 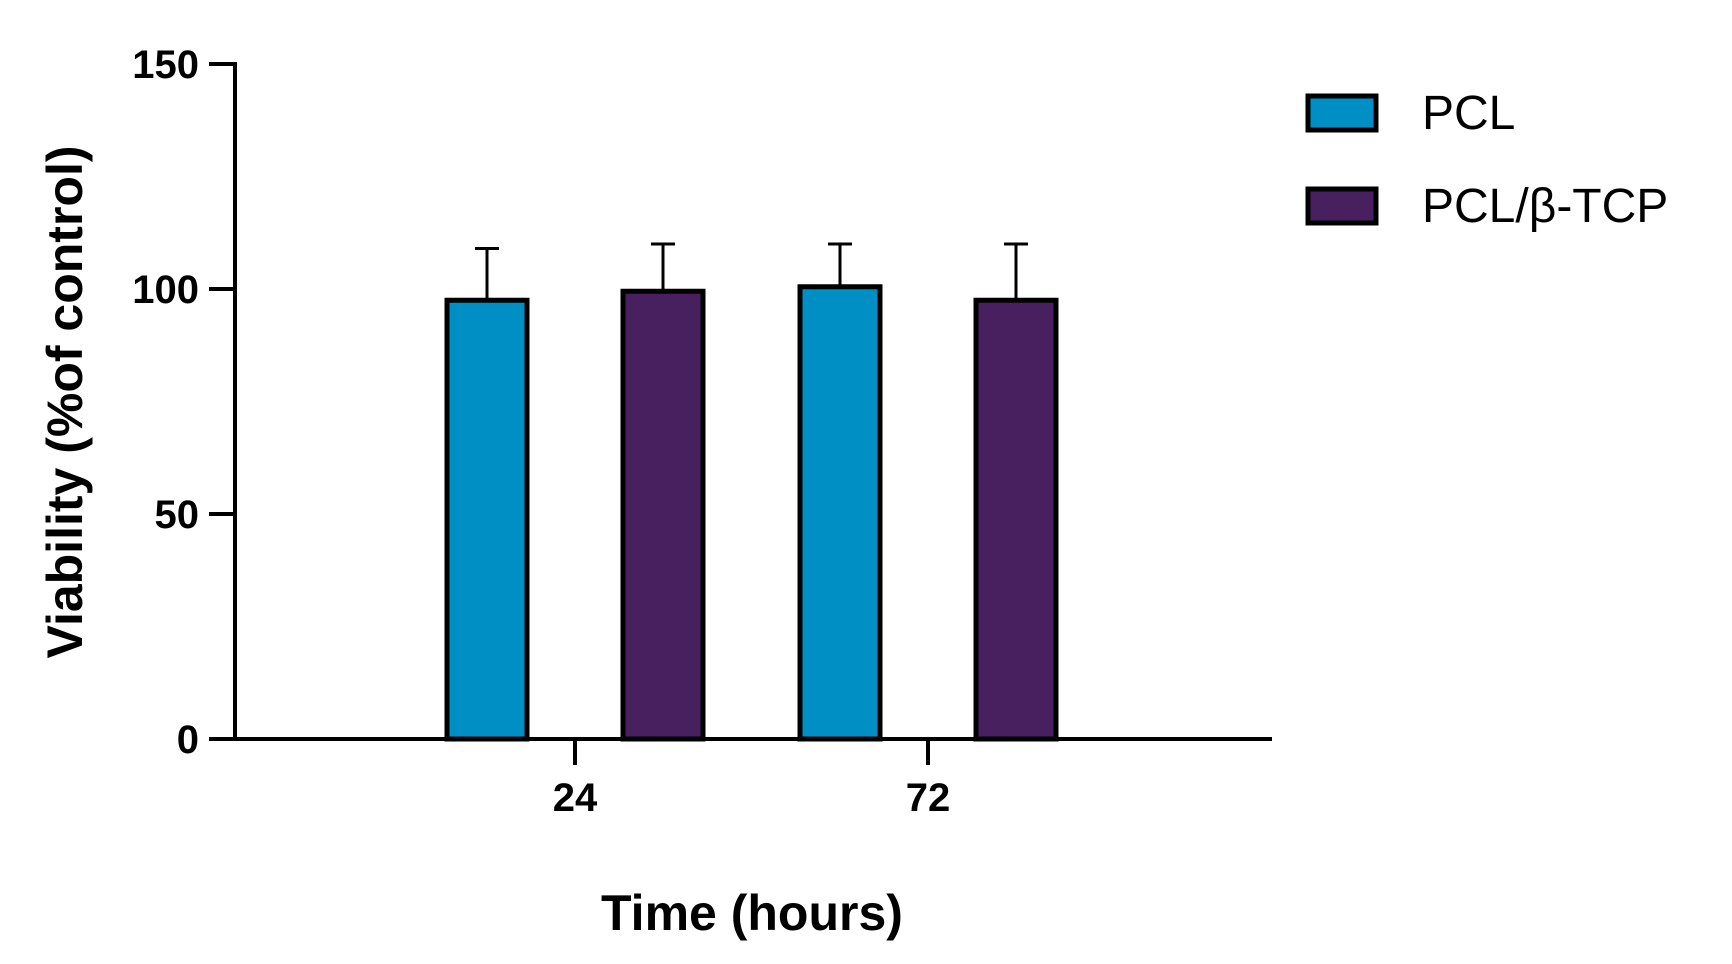 What do you see at coordinates (752, 778) in the screenshot?
I see `x-axis: 24 72` at bounding box center [752, 778].